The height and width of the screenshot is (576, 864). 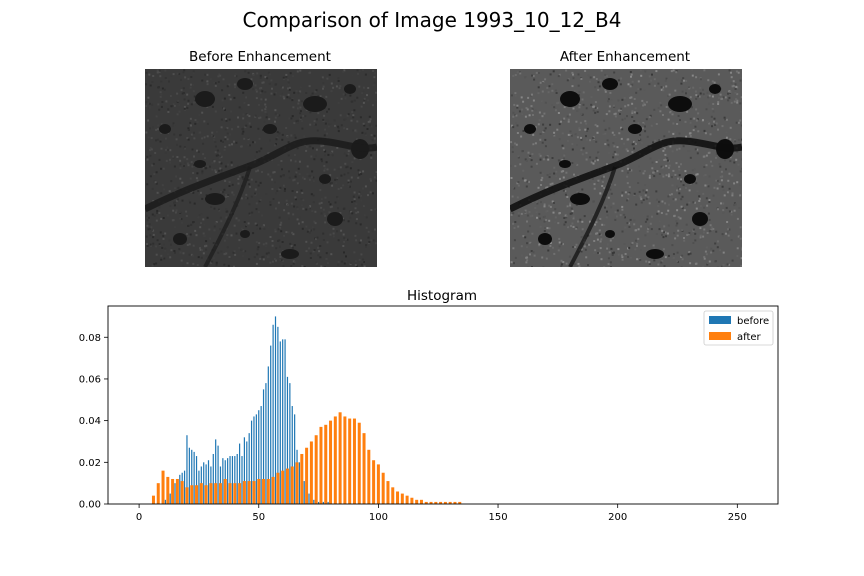 I want to click on before-image-title: Before Enhancement, so click(x=260, y=57).